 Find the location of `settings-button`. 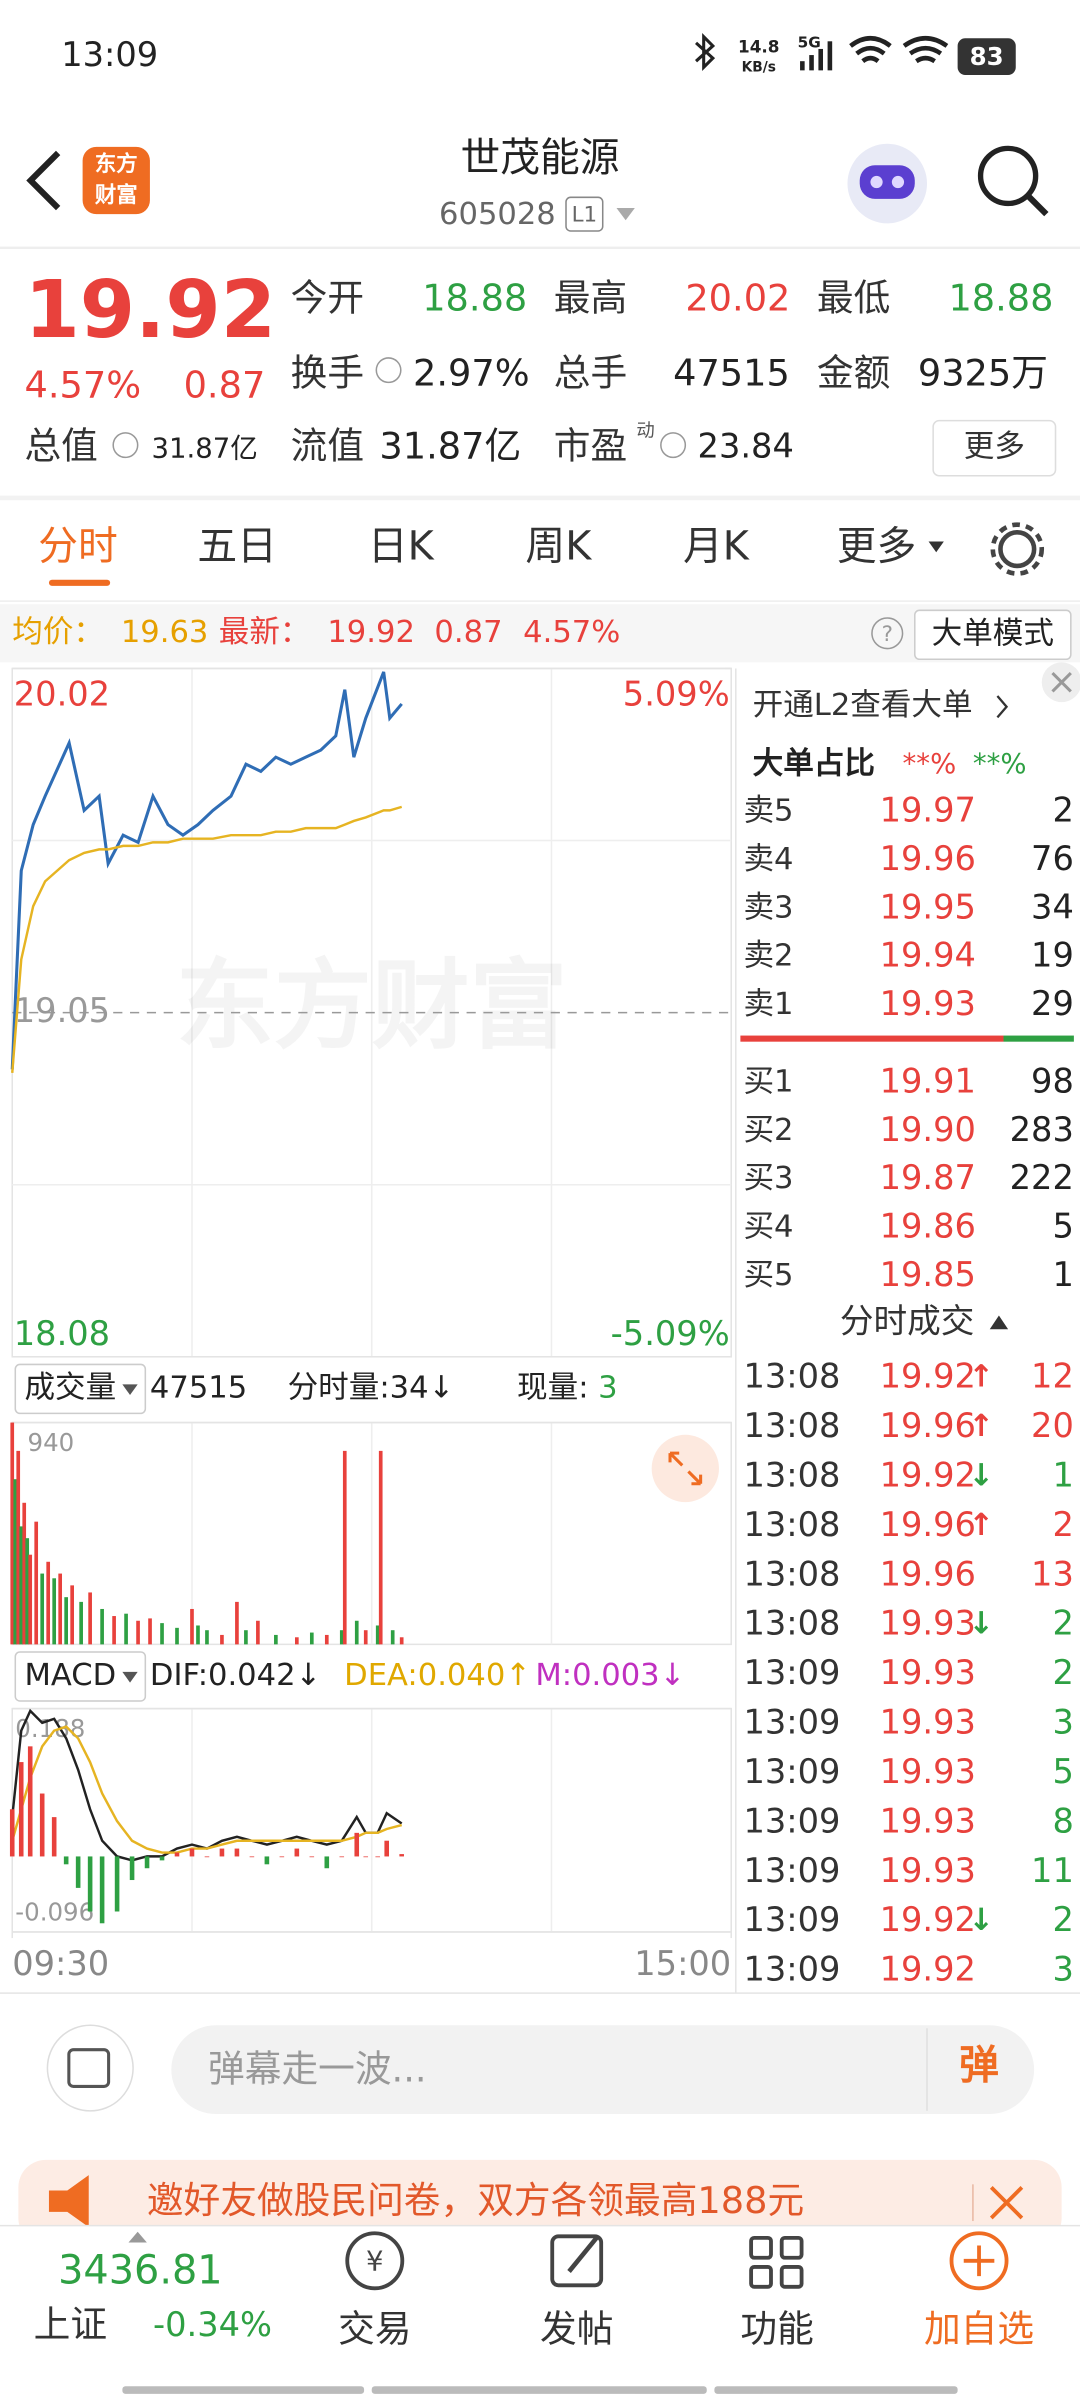

settings-button is located at coordinates (1017, 549).